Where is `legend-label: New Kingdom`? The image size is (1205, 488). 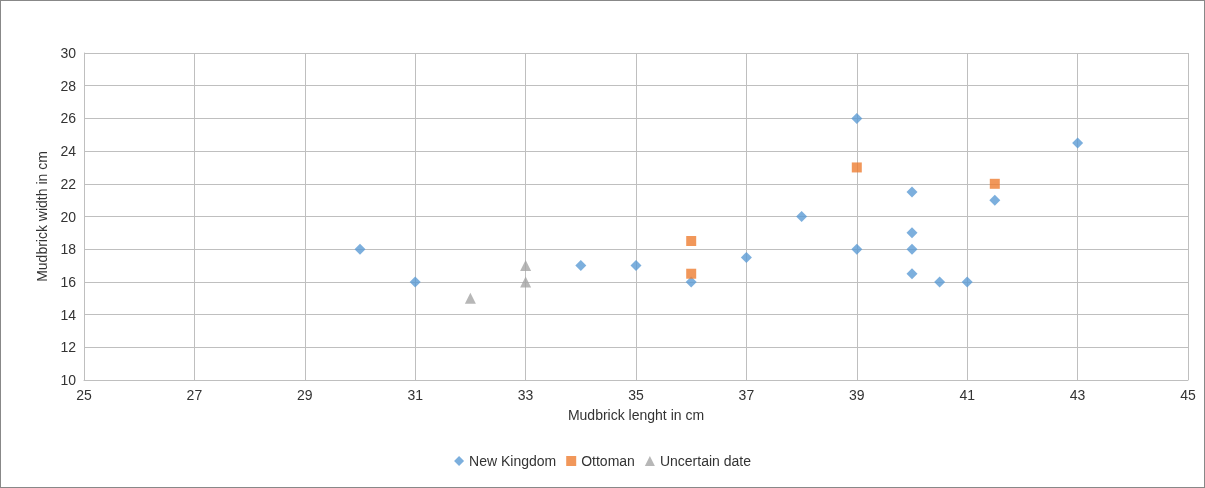
legend-label: New Kingdom is located at coordinates (513, 461).